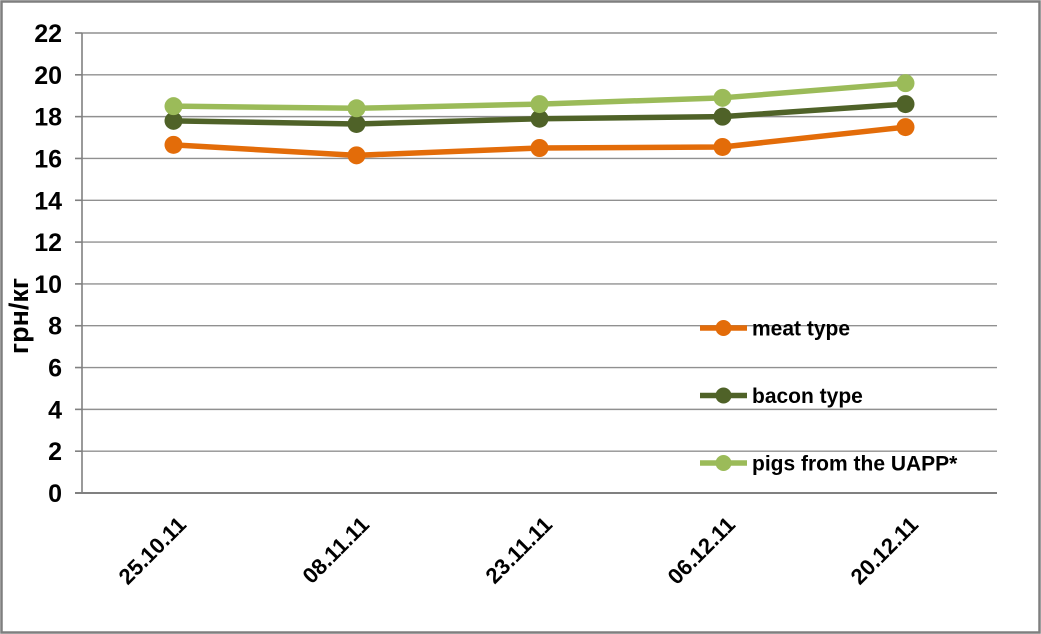 The height and width of the screenshot is (634, 1041). Describe the element at coordinates (55, 494) in the screenshot. I see `y-tick-label-0: 0` at that location.